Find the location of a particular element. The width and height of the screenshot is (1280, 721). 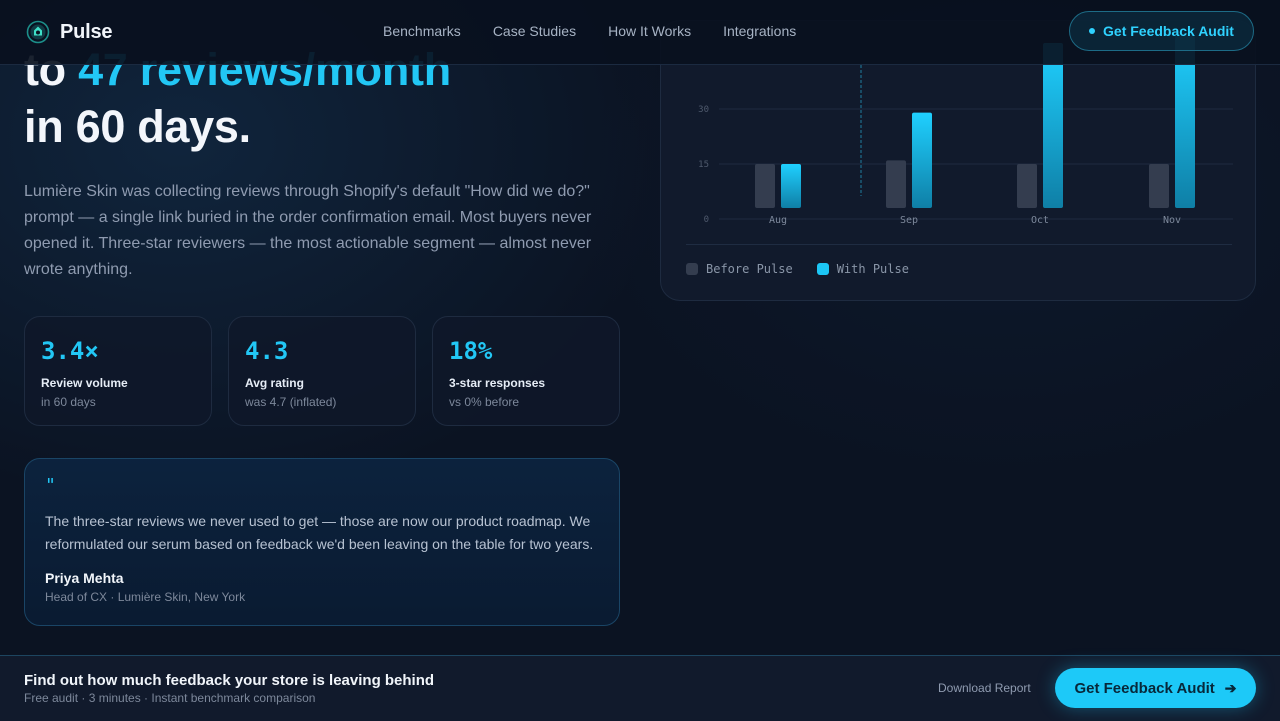

stat-value: 3.4× is located at coordinates (70, 351).